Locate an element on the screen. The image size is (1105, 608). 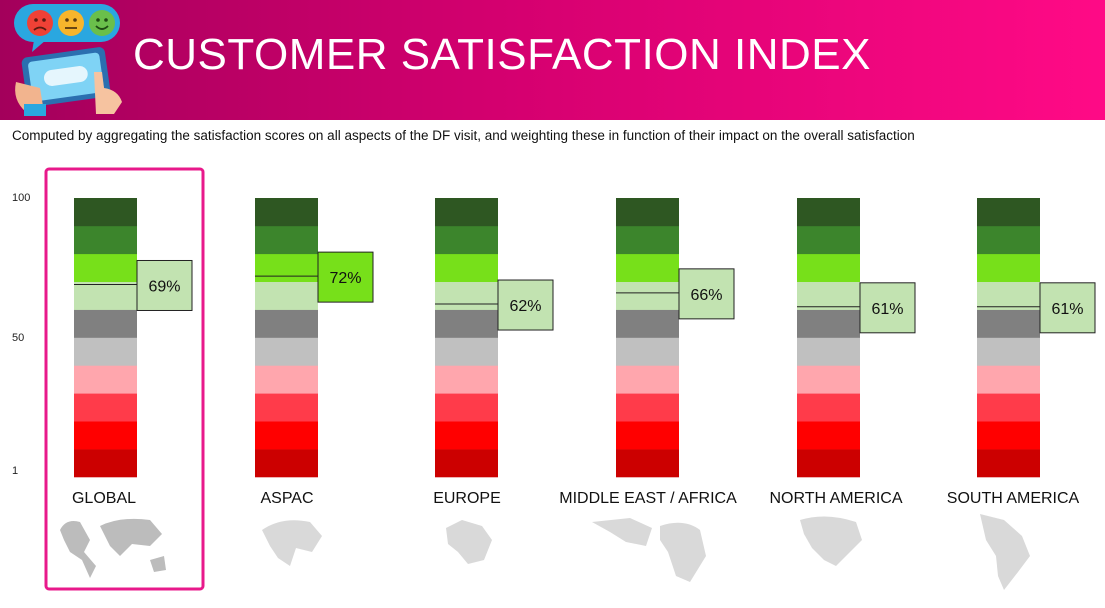
category-label-4: NORTH AMERICA is located at coordinates (835, 498).